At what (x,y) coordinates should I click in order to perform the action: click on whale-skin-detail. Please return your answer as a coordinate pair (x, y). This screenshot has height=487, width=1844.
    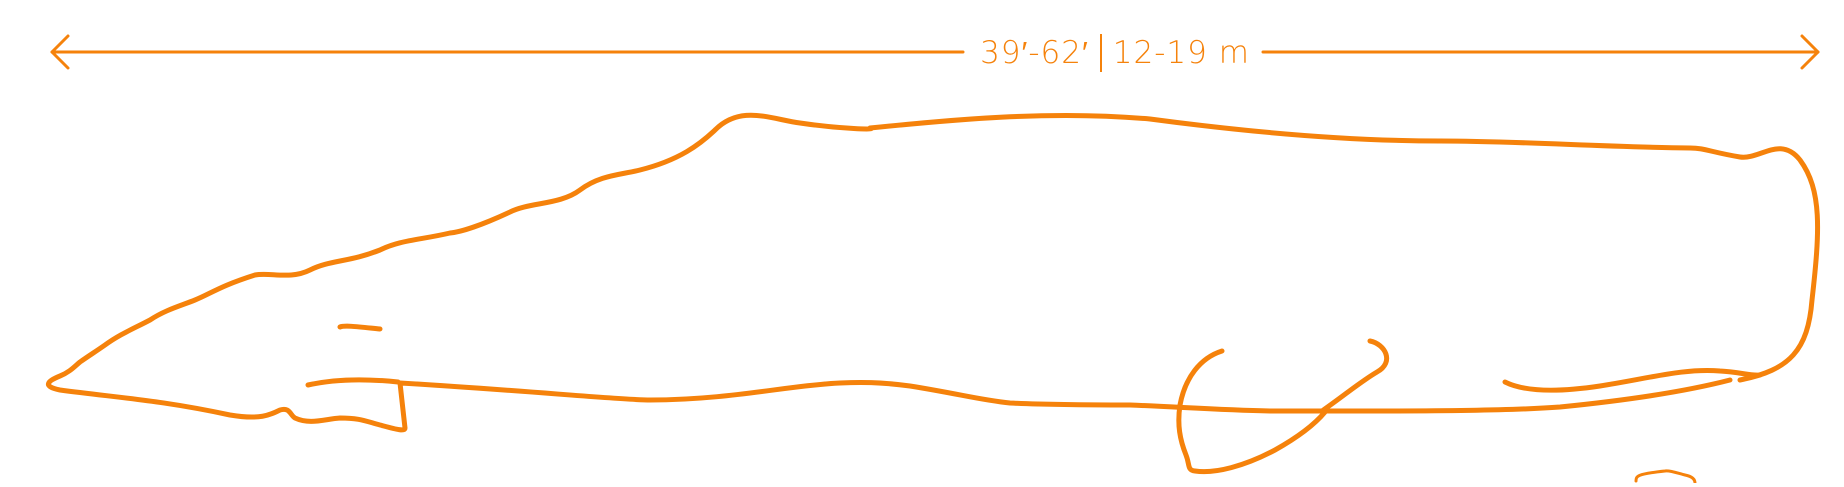
    Looking at the image, I should click on (1665, 477).